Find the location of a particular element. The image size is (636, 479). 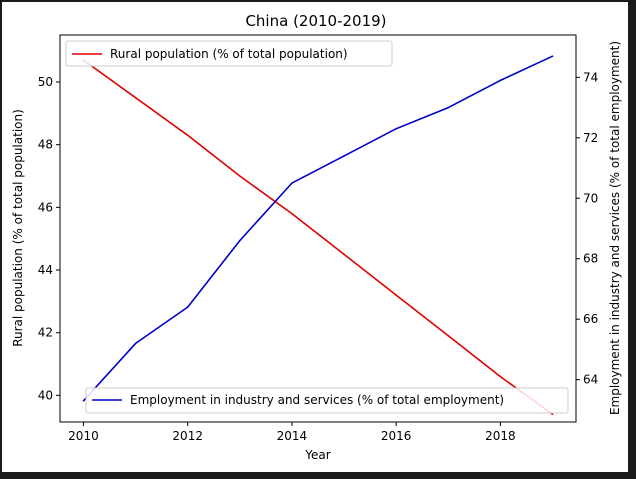

legend-rural: Rural population (% of total population) is located at coordinates (229, 53).